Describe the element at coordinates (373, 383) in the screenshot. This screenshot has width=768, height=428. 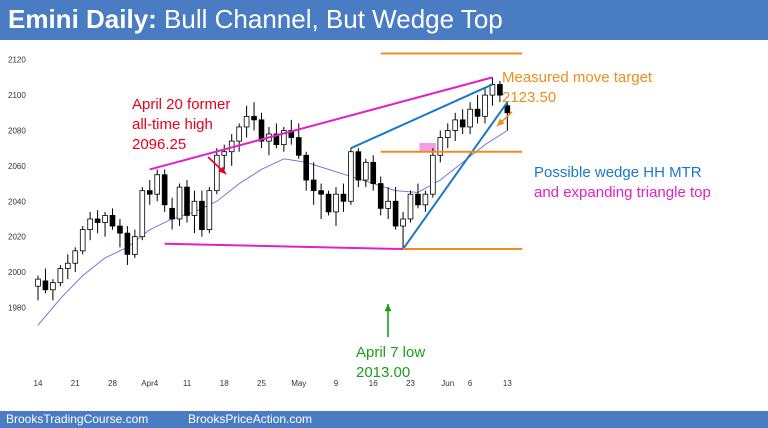
I see `x-tick-label: 16` at that location.